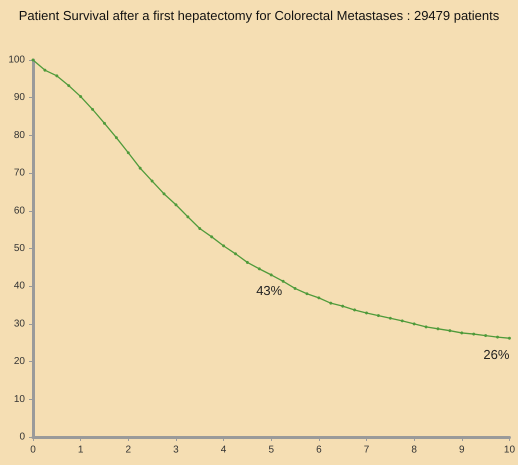  I want to click on y-tick-label: 20, so click(20, 362).